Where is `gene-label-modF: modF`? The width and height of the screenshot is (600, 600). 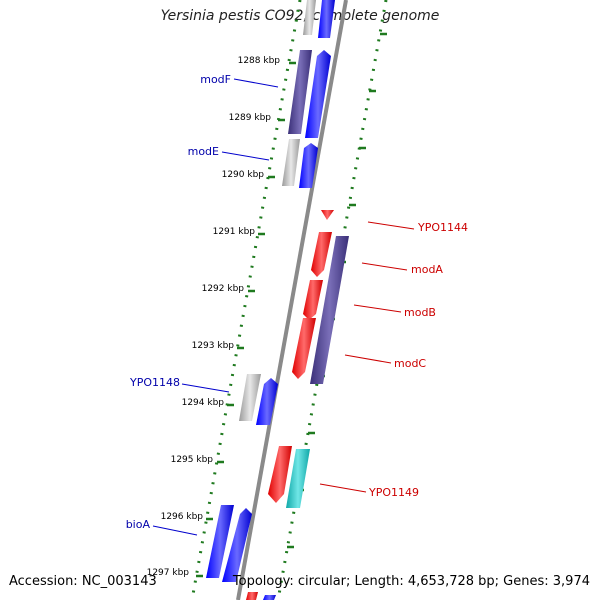
gene-label-modF: modF is located at coordinates (215, 79).